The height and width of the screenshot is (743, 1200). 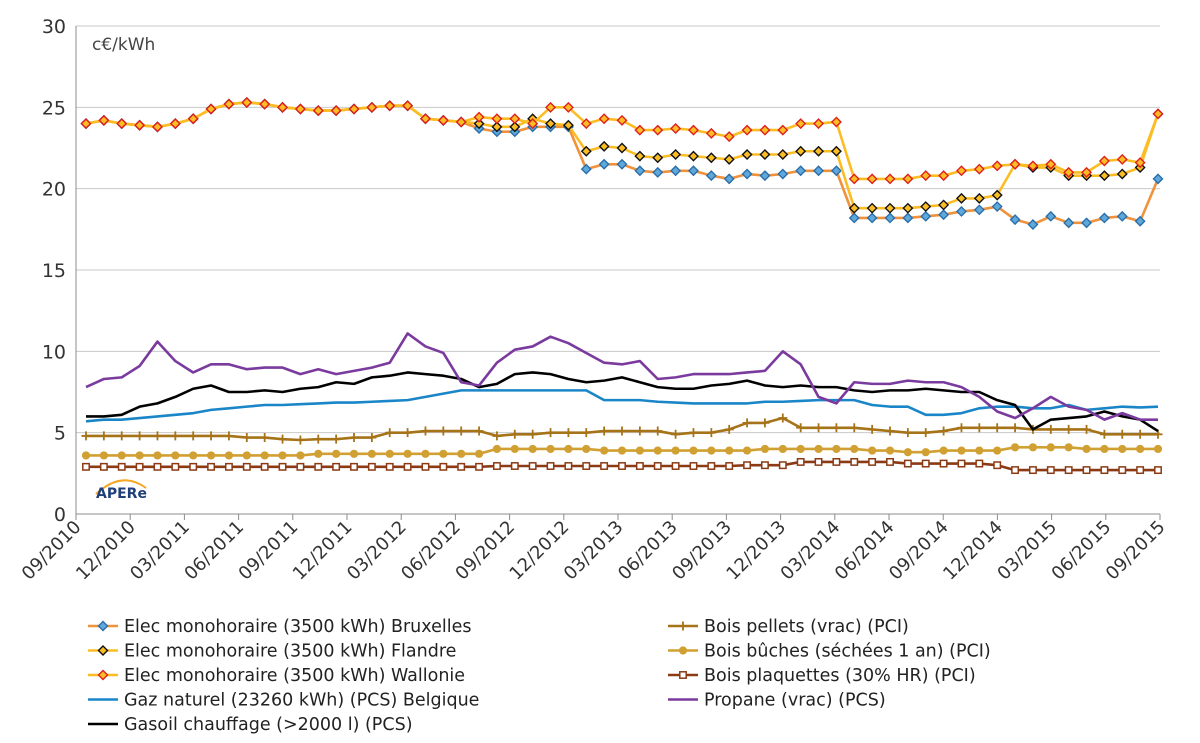 What do you see at coordinates (54, 27) in the screenshot?
I see `y-tick-label: 30` at bounding box center [54, 27].